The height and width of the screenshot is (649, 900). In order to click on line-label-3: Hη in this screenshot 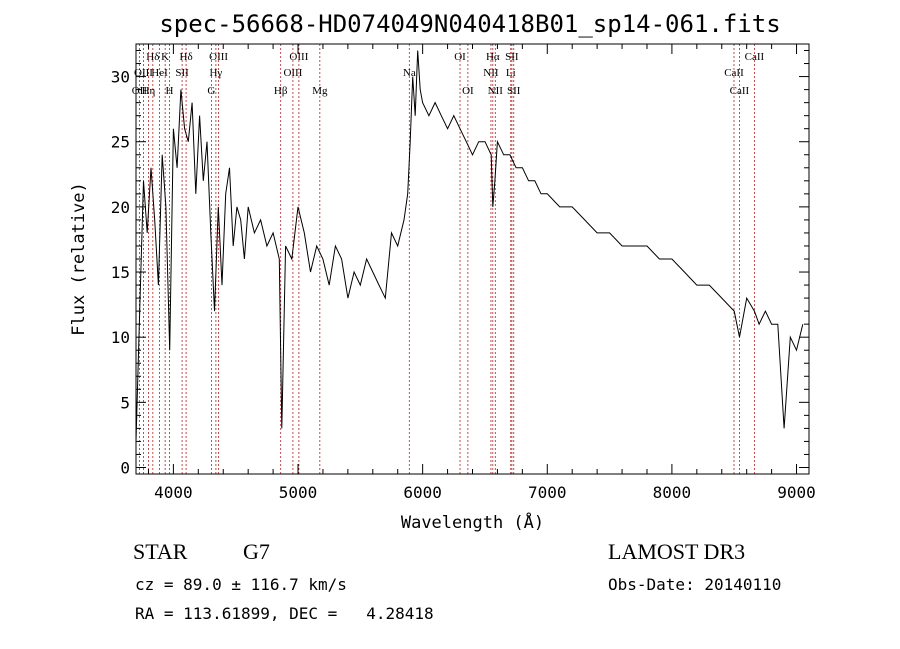, I will do `click(149, 91)`.